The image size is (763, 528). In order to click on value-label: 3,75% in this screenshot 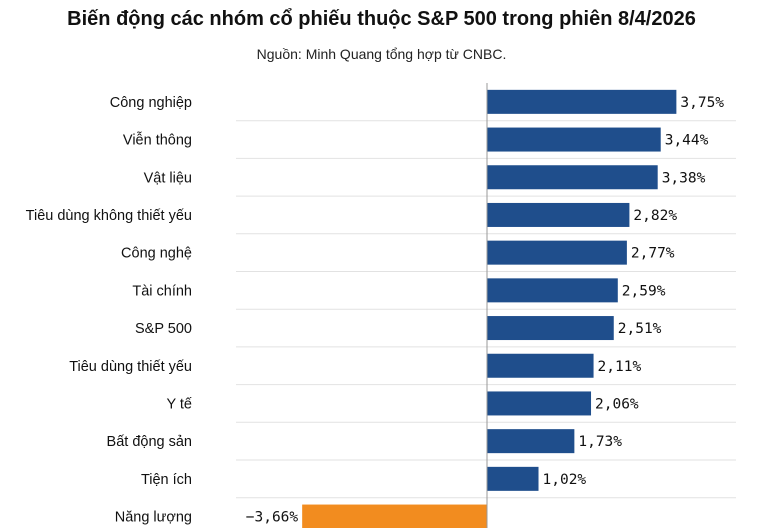, I will do `click(702, 103)`.